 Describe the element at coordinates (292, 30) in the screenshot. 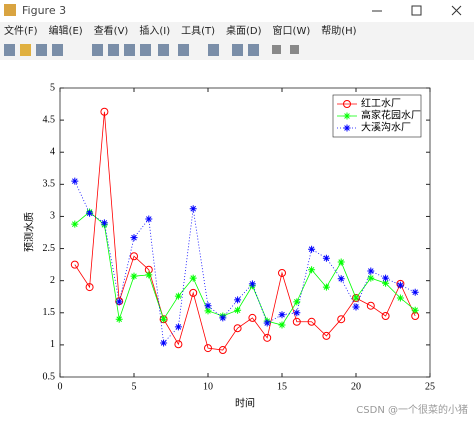

I see `menu-item: 窗口(W)` at that location.